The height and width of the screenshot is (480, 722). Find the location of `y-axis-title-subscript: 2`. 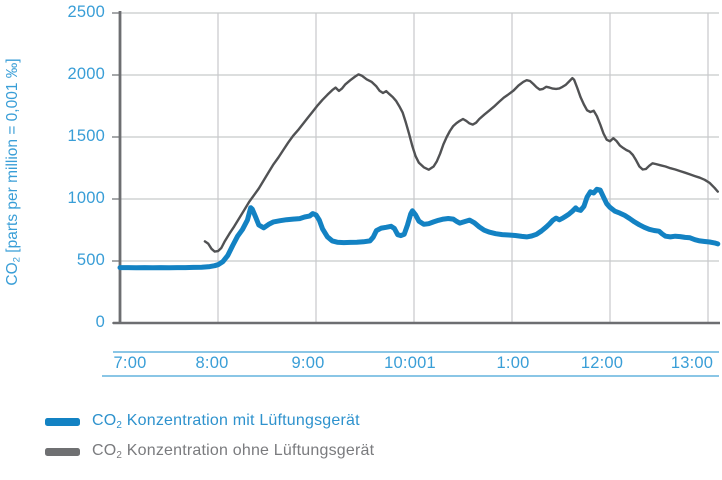

y-axis-title-subscript: 2 is located at coordinates (17, 260).